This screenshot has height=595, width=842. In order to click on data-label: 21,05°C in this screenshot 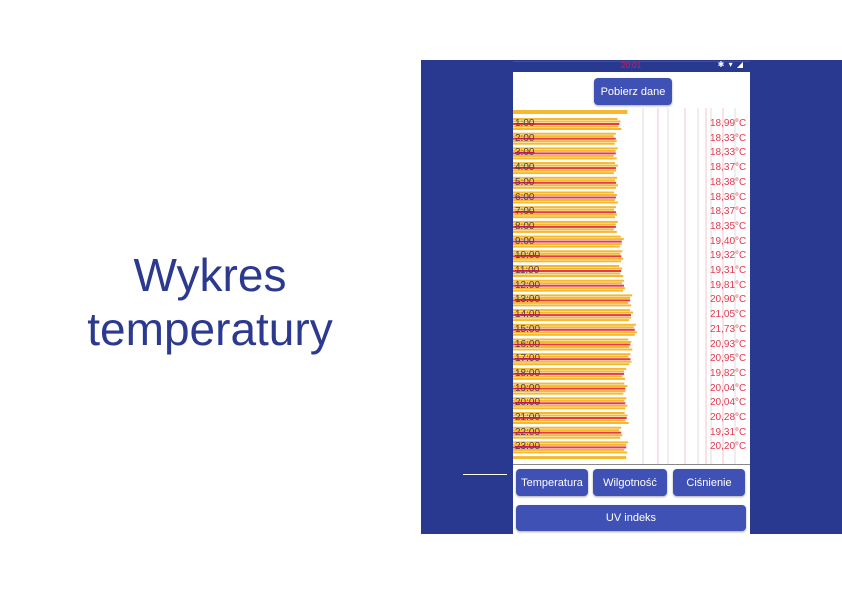, I will do `click(728, 315)`.